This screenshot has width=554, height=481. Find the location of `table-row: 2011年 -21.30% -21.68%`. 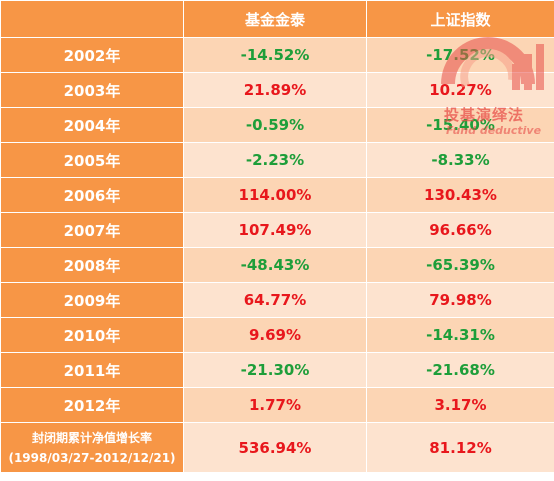

table-row: 2011年 -21.30% -21.68% is located at coordinates (277, 370).